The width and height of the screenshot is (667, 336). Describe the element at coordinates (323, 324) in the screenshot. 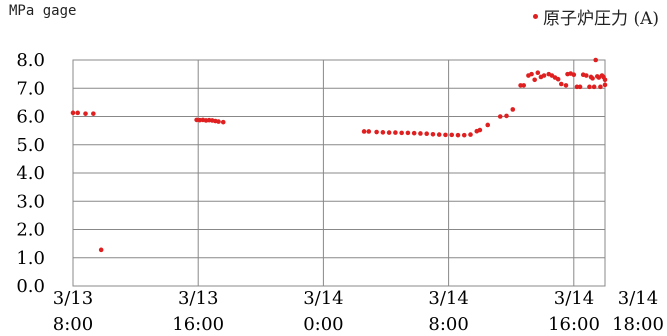

I see `x-tick-time: 0:00` at that location.